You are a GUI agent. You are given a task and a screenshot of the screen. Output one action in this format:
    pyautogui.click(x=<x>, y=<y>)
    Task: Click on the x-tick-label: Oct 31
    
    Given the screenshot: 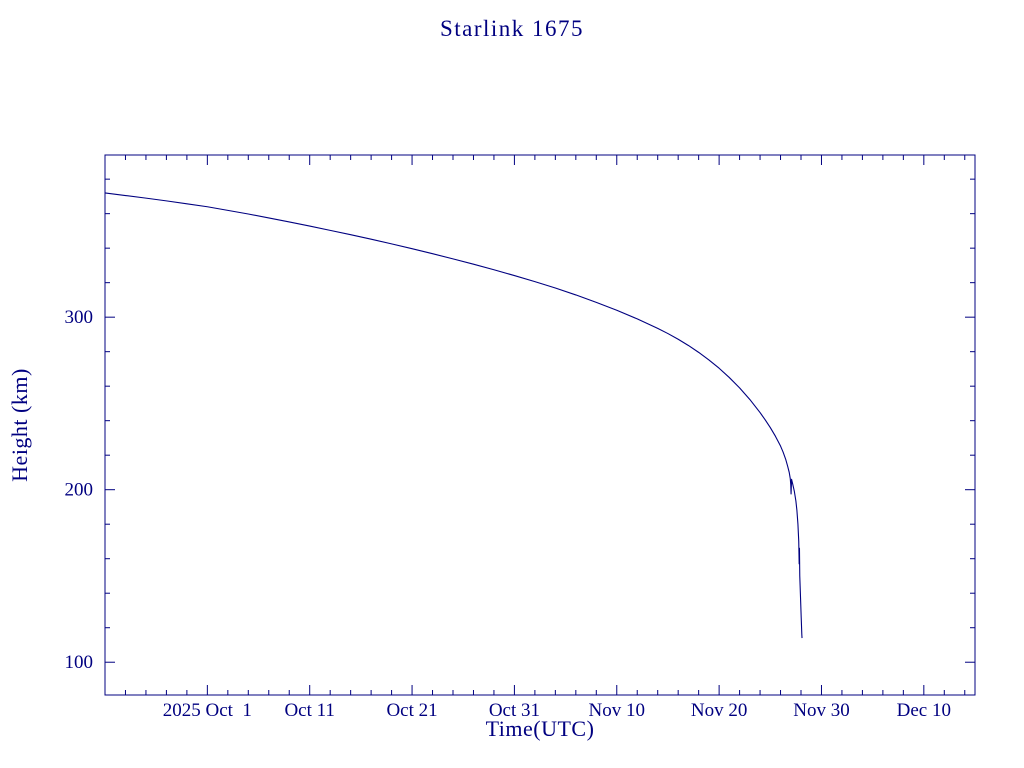 What is the action you would take?
    pyautogui.click(x=514, y=710)
    